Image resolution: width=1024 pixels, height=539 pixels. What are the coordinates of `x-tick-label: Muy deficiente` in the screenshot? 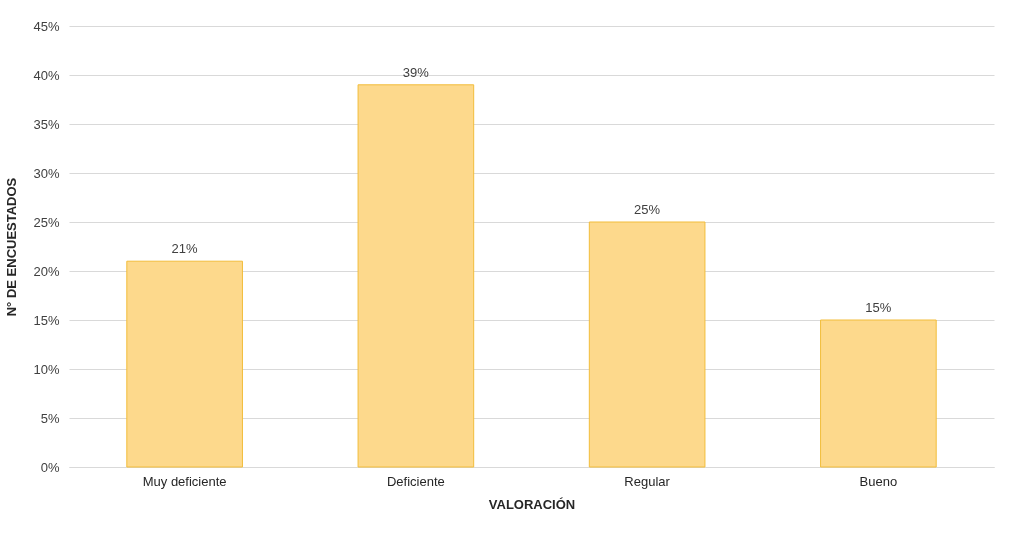 It's located at (184, 481).